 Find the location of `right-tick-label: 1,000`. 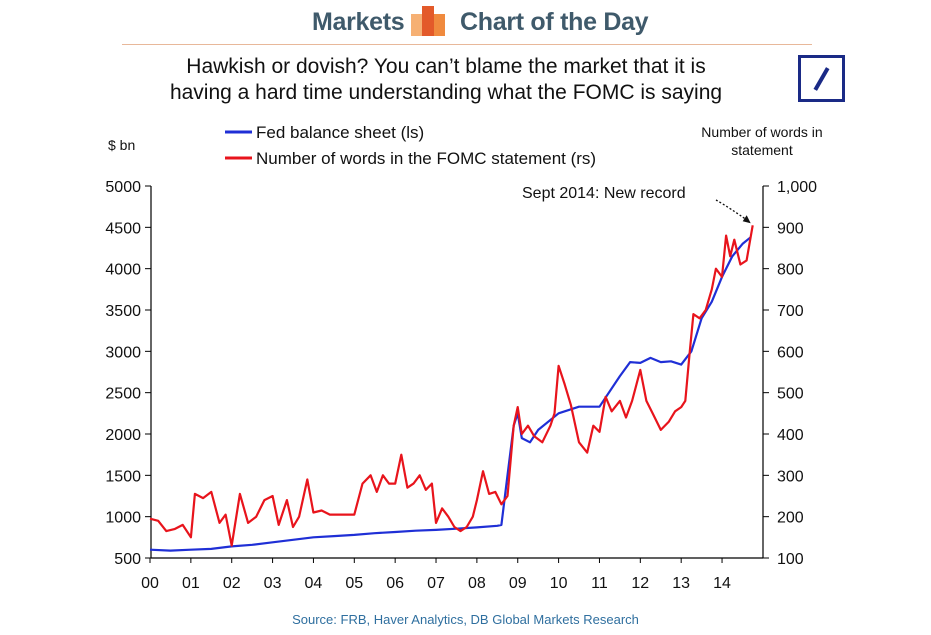

right-tick-label: 1,000 is located at coordinates (797, 187).